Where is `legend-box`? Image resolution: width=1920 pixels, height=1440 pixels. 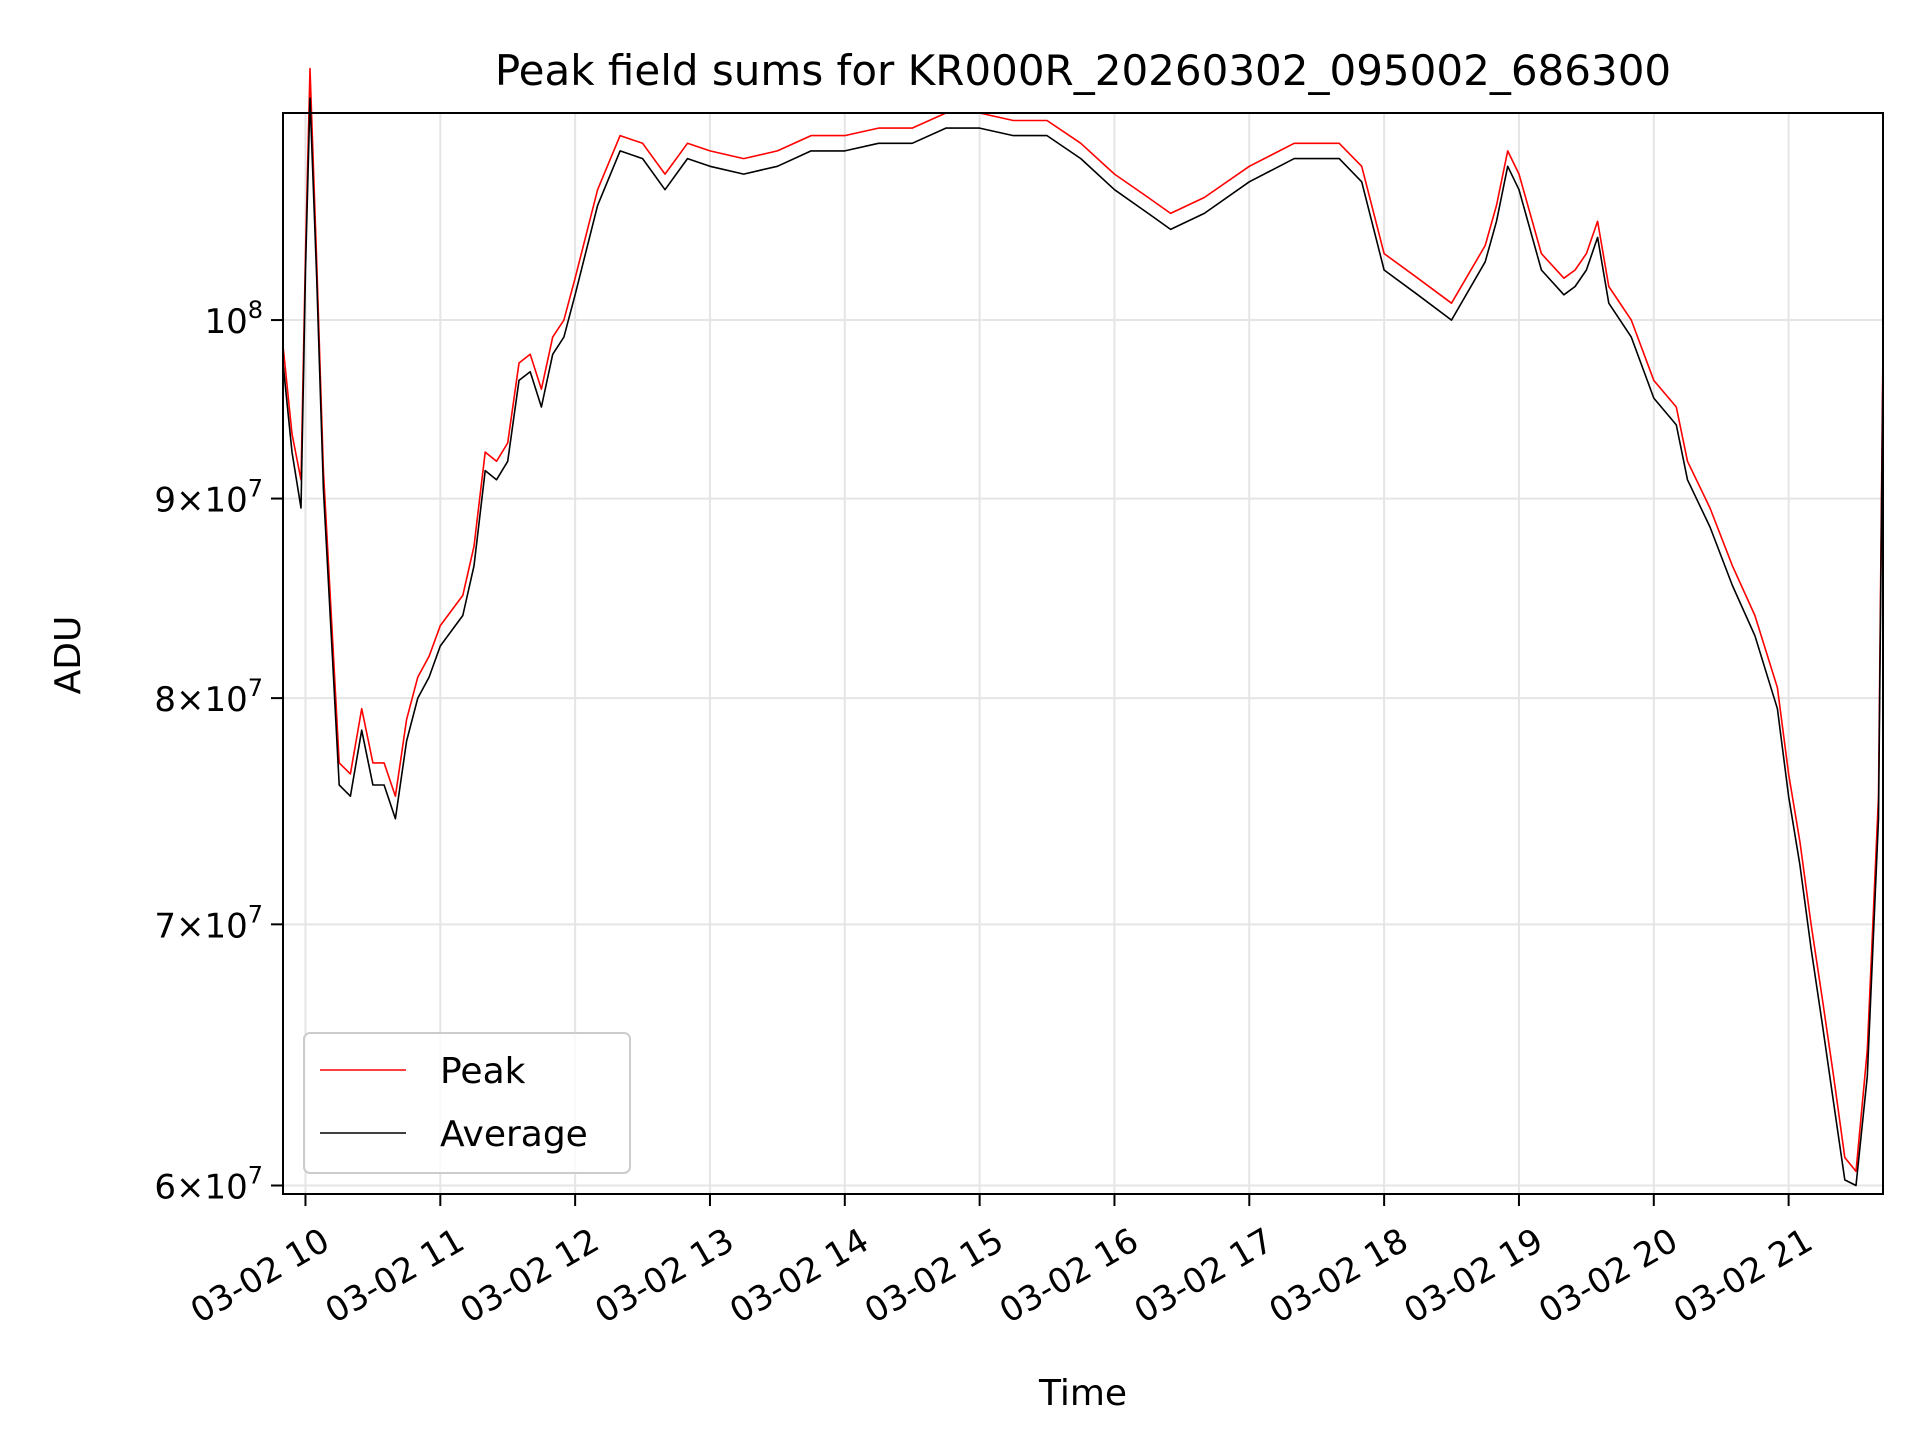 legend-box is located at coordinates (467, 1103).